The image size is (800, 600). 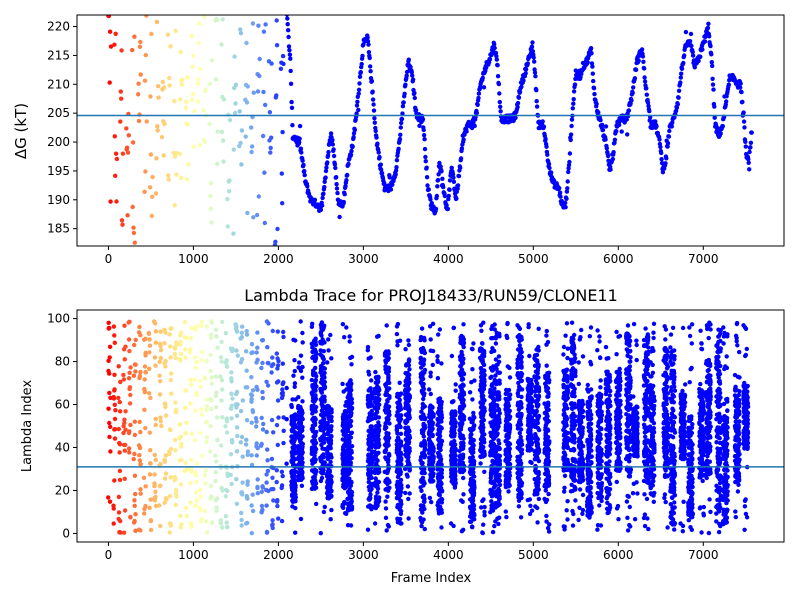 I want to click on top-y-axis-label: ΔG (kT), so click(x=21, y=131).